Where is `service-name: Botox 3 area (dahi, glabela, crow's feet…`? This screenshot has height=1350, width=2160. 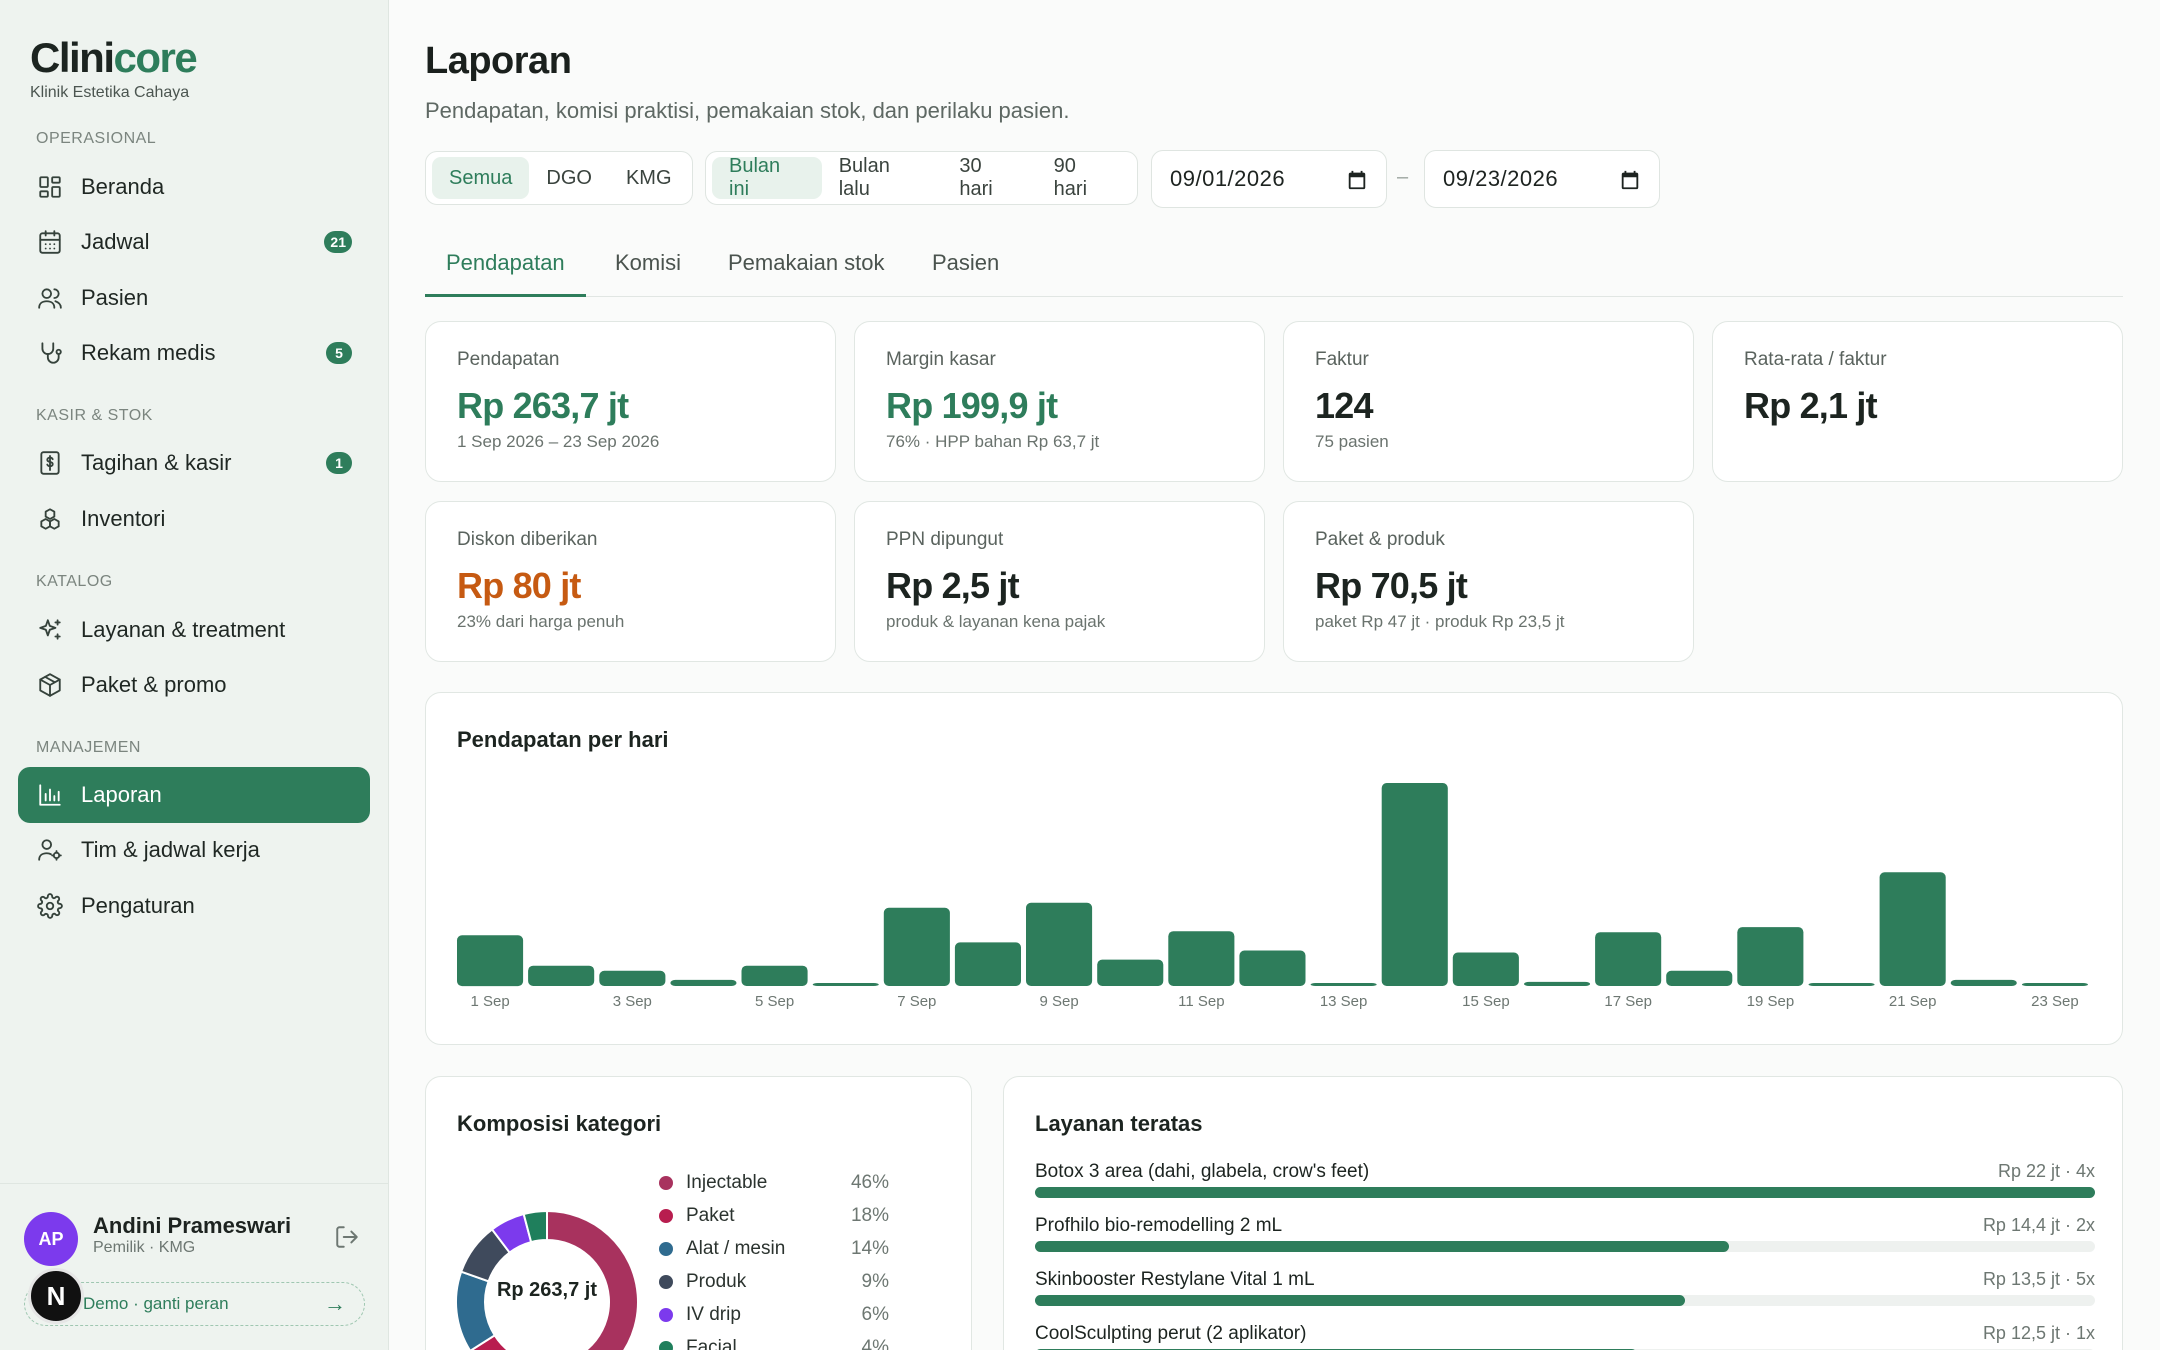 service-name: Botox 3 area (dahi, glabela, crow's feet… is located at coordinates (1202, 1171).